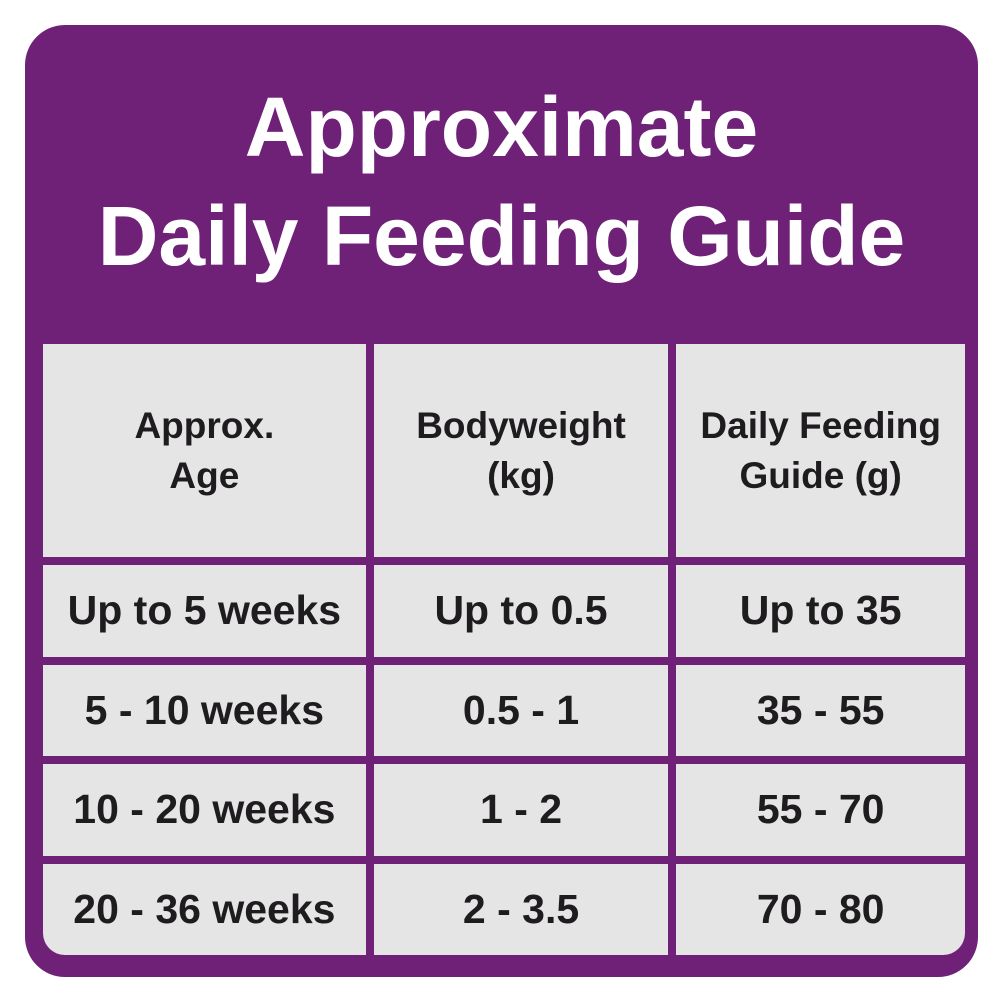 Image resolution: width=1000 pixels, height=1000 pixels. What do you see at coordinates (521, 810) in the screenshot?
I see `table-cell-bodyweight-row3: 1 - 2` at bounding box center [521, 810].